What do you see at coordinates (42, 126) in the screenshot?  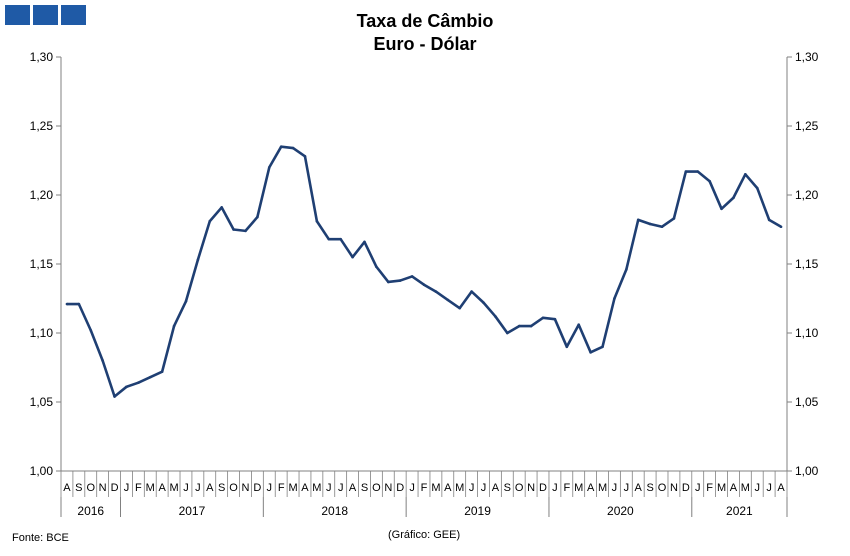 I see `y-tick-label-left: 1,25` at bounding box center [42, 126].